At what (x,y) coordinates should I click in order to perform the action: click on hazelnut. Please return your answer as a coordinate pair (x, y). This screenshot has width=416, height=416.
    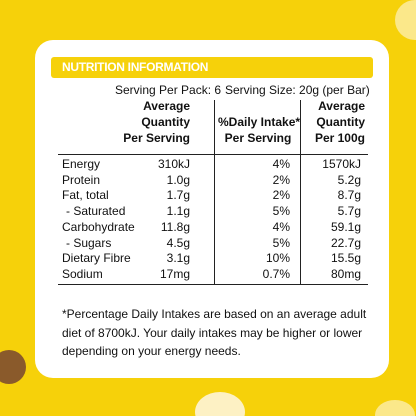
    Looking at the image, I should click on (13, 367).